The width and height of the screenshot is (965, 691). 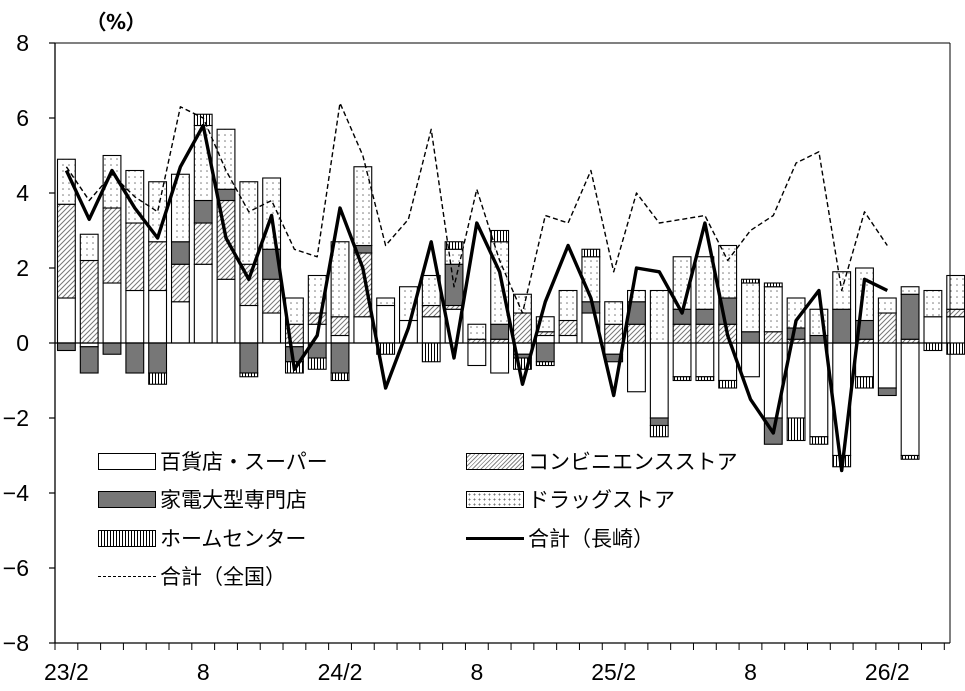 I want to click on legend-label-home-center: ホームセンター, so click(x=233, y=539).